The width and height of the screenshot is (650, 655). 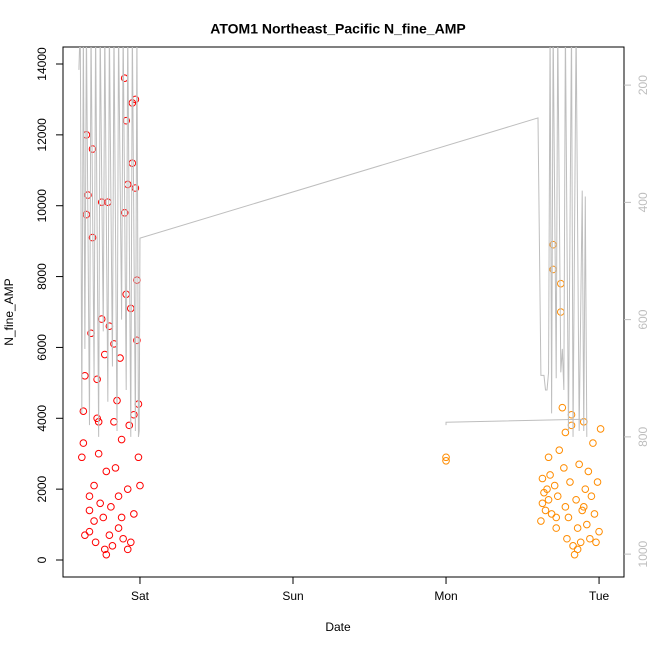 What do you see at coordinates (337, 29) in the screenshot?
I see `chart-title: ATOM1 Northeast_Pacific N_fine_AMP` at bounding box center [337, 29].